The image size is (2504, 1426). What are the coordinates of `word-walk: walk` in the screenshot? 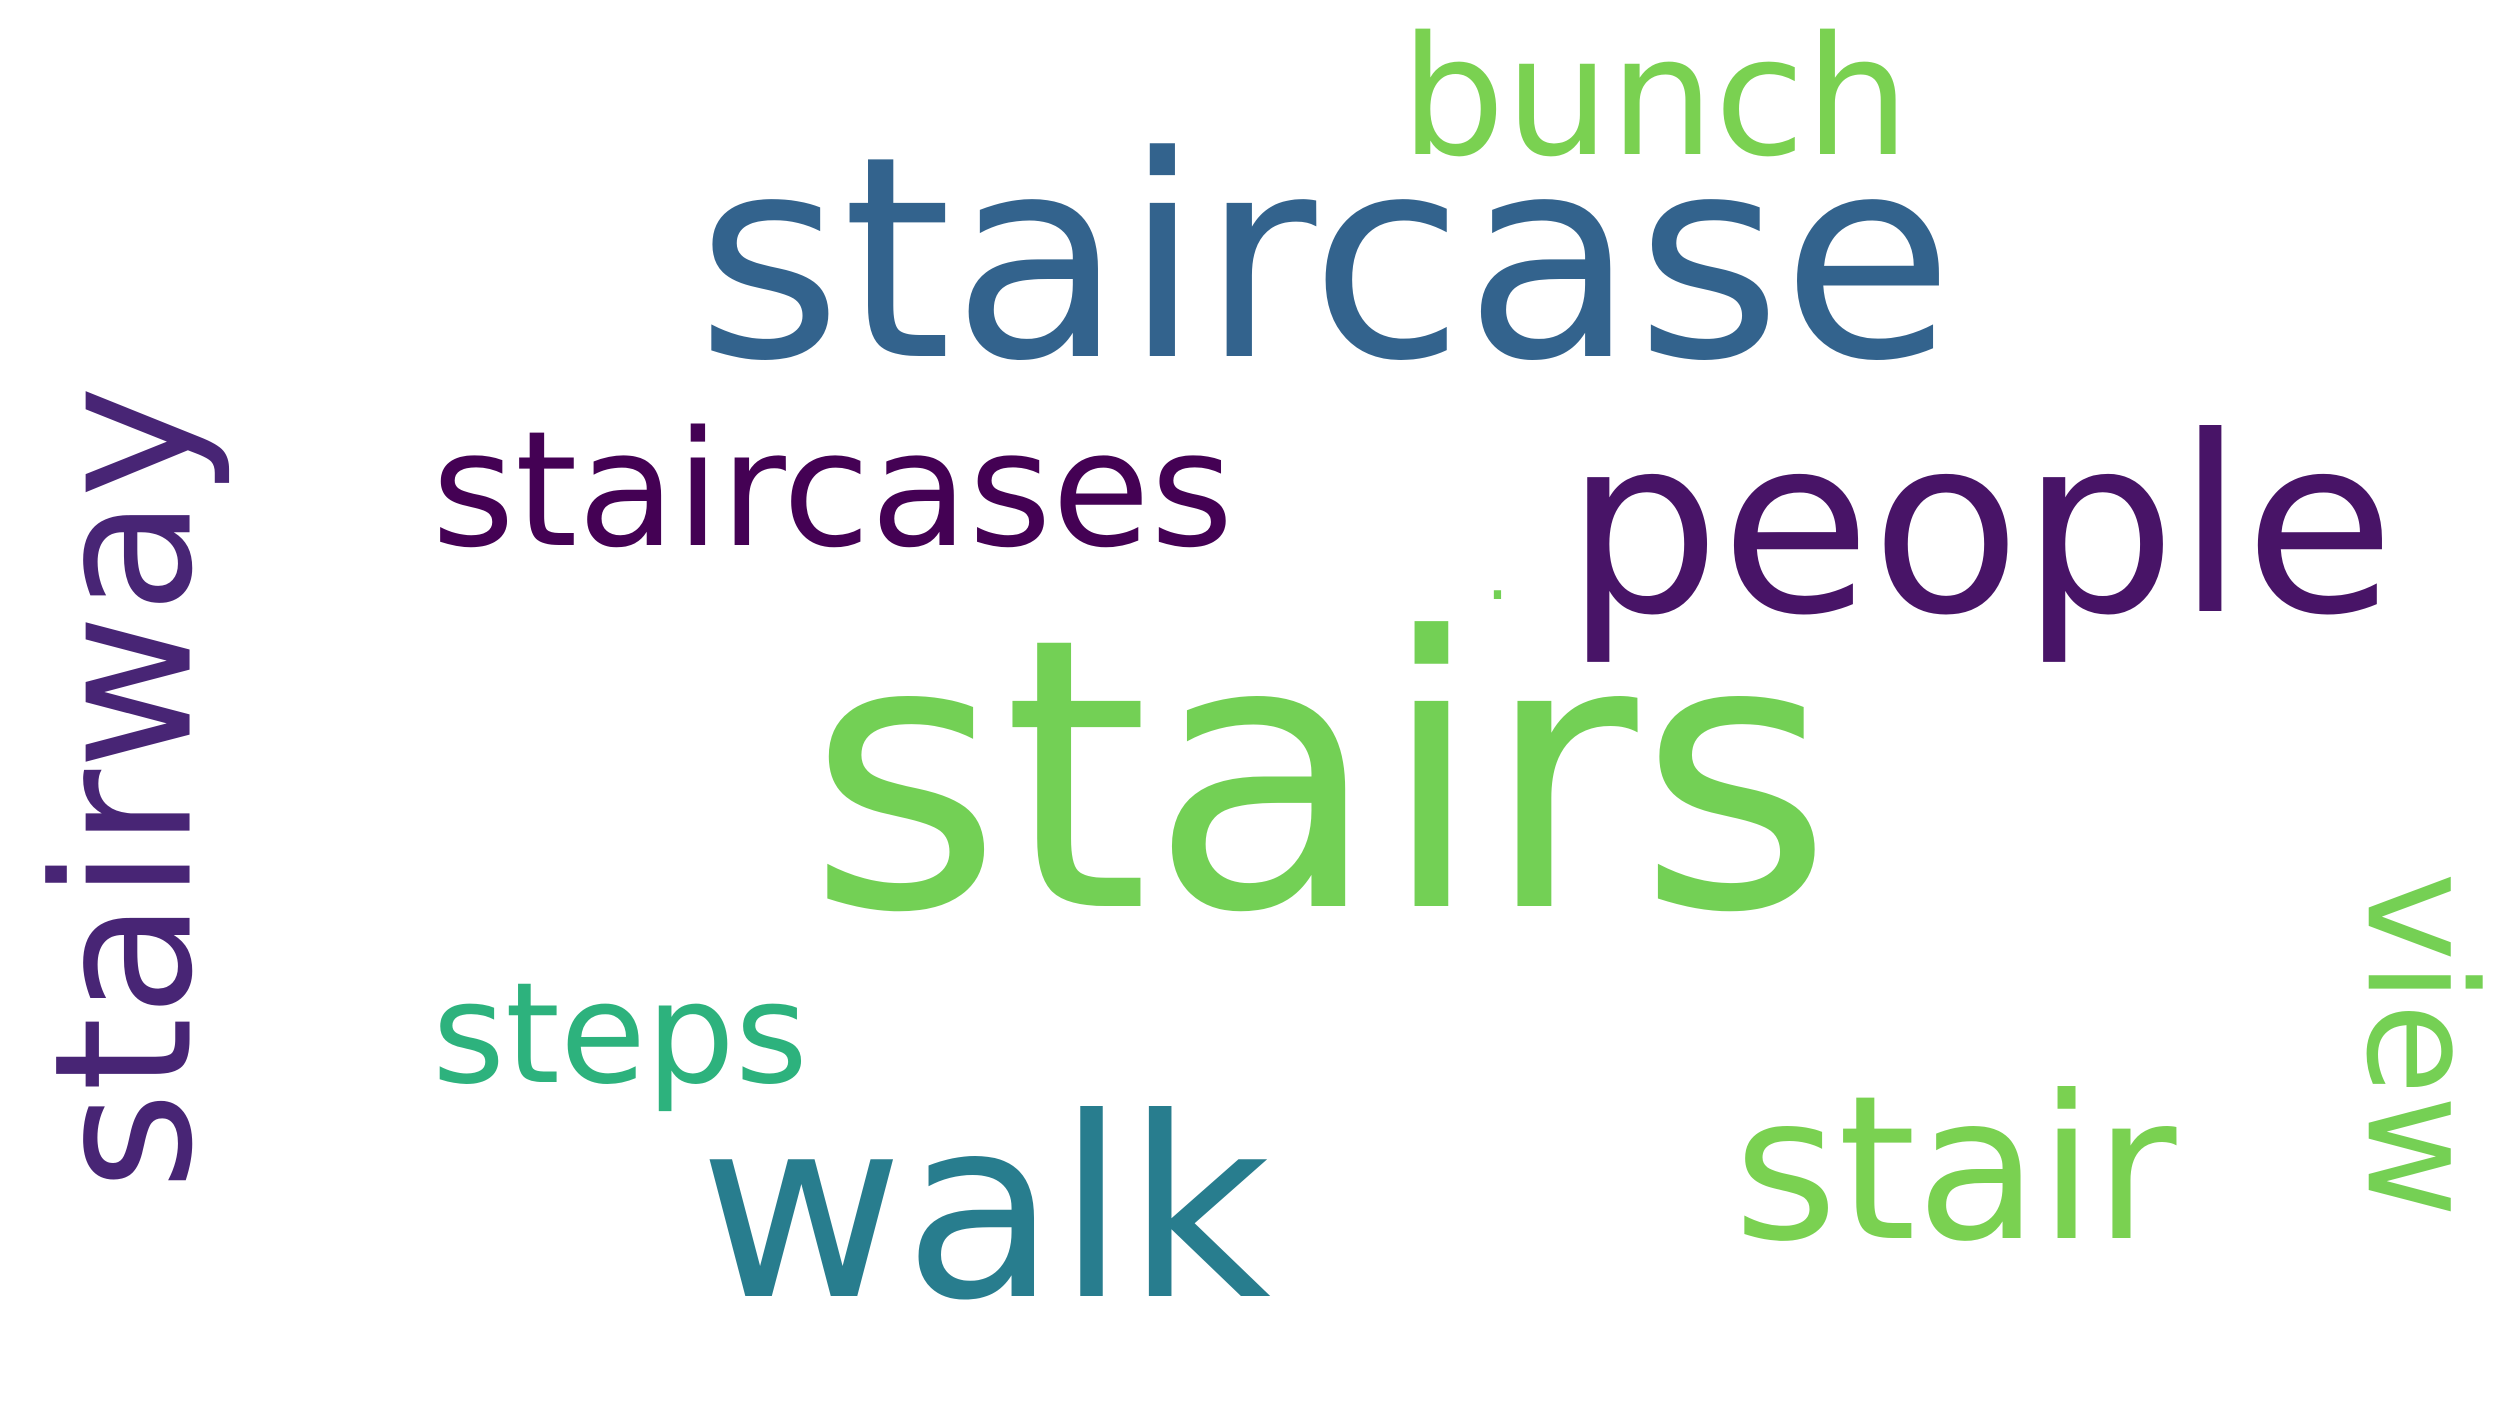 It's located at (985, 1209).